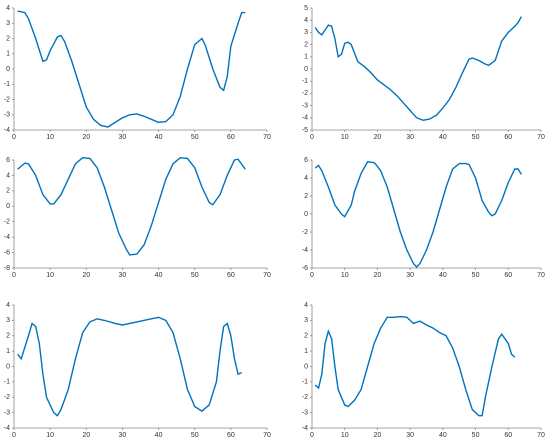  Describe the element at coordinates (305, 130) in the screenshot. I see `y-tick-label: -5` at that location.